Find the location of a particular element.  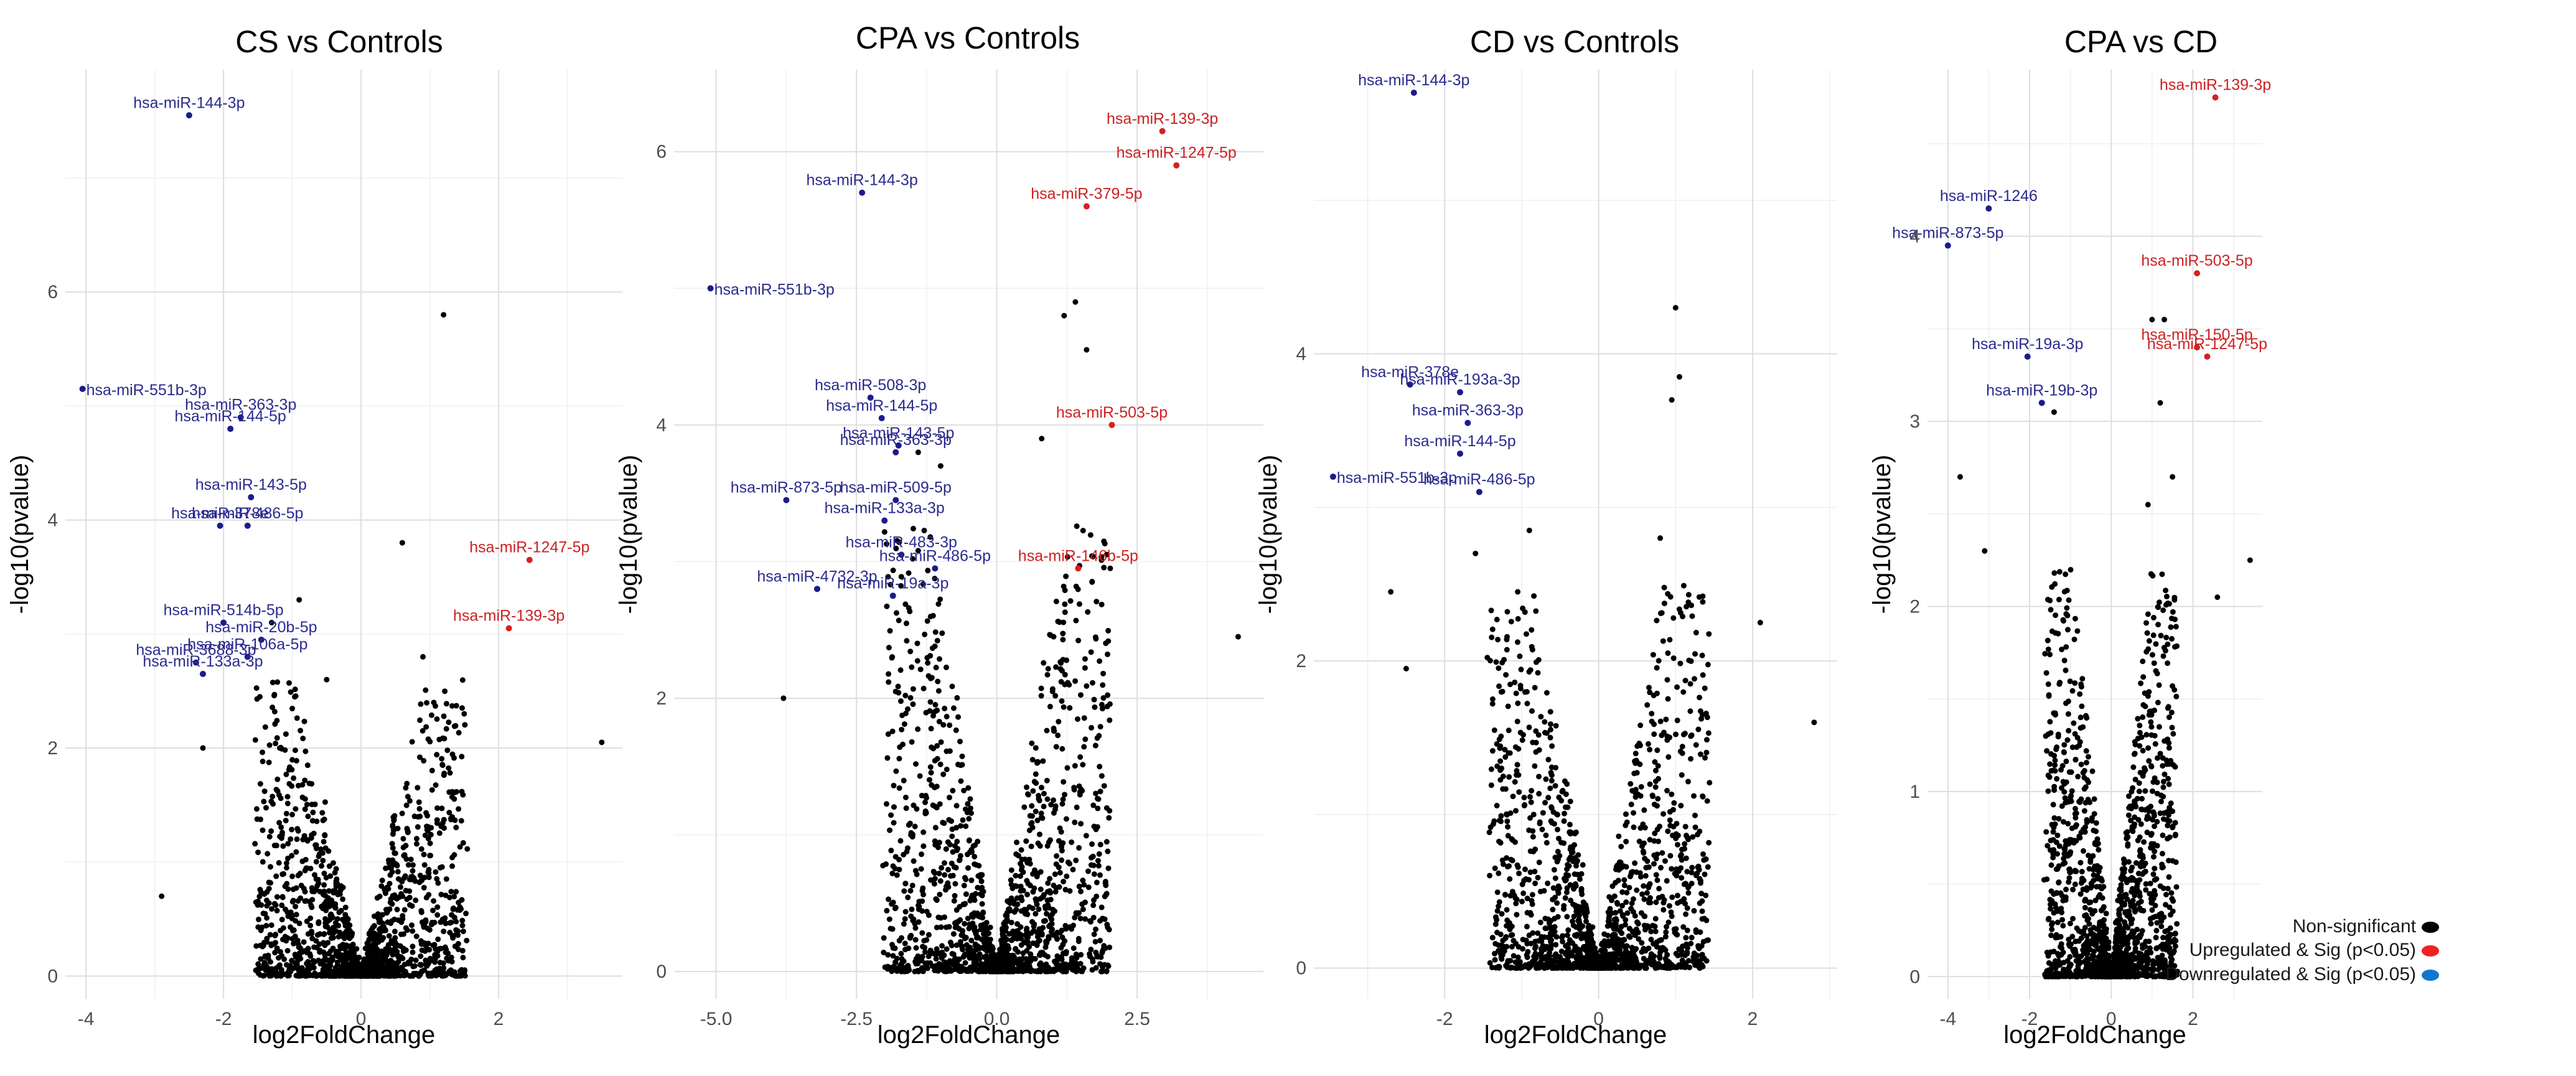

x-tick-label: 0 is located at coordinates (2111, 1019).